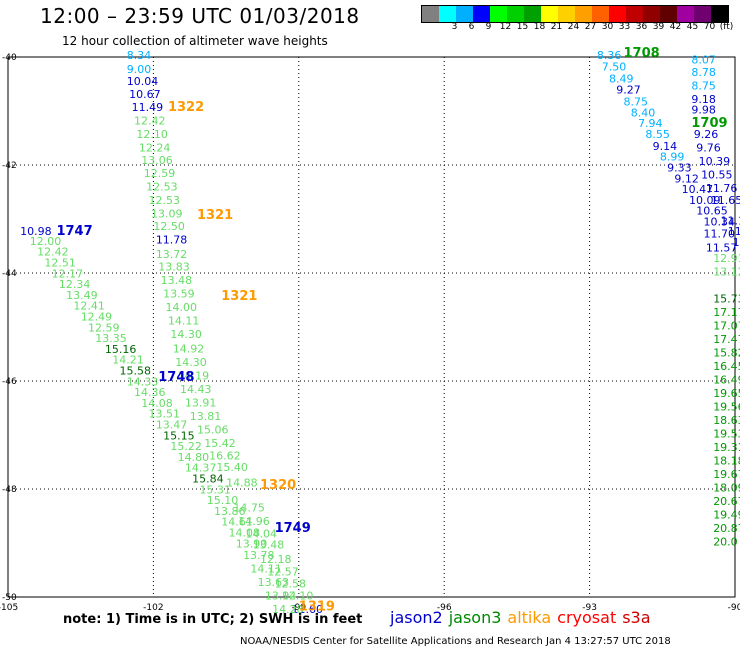 The height and width of the screenshot is (650, 740). What do you see at coordinates (488, 27) in the screenshot?
I see `color-scale-label: 9` at bounding box center [488, 27].